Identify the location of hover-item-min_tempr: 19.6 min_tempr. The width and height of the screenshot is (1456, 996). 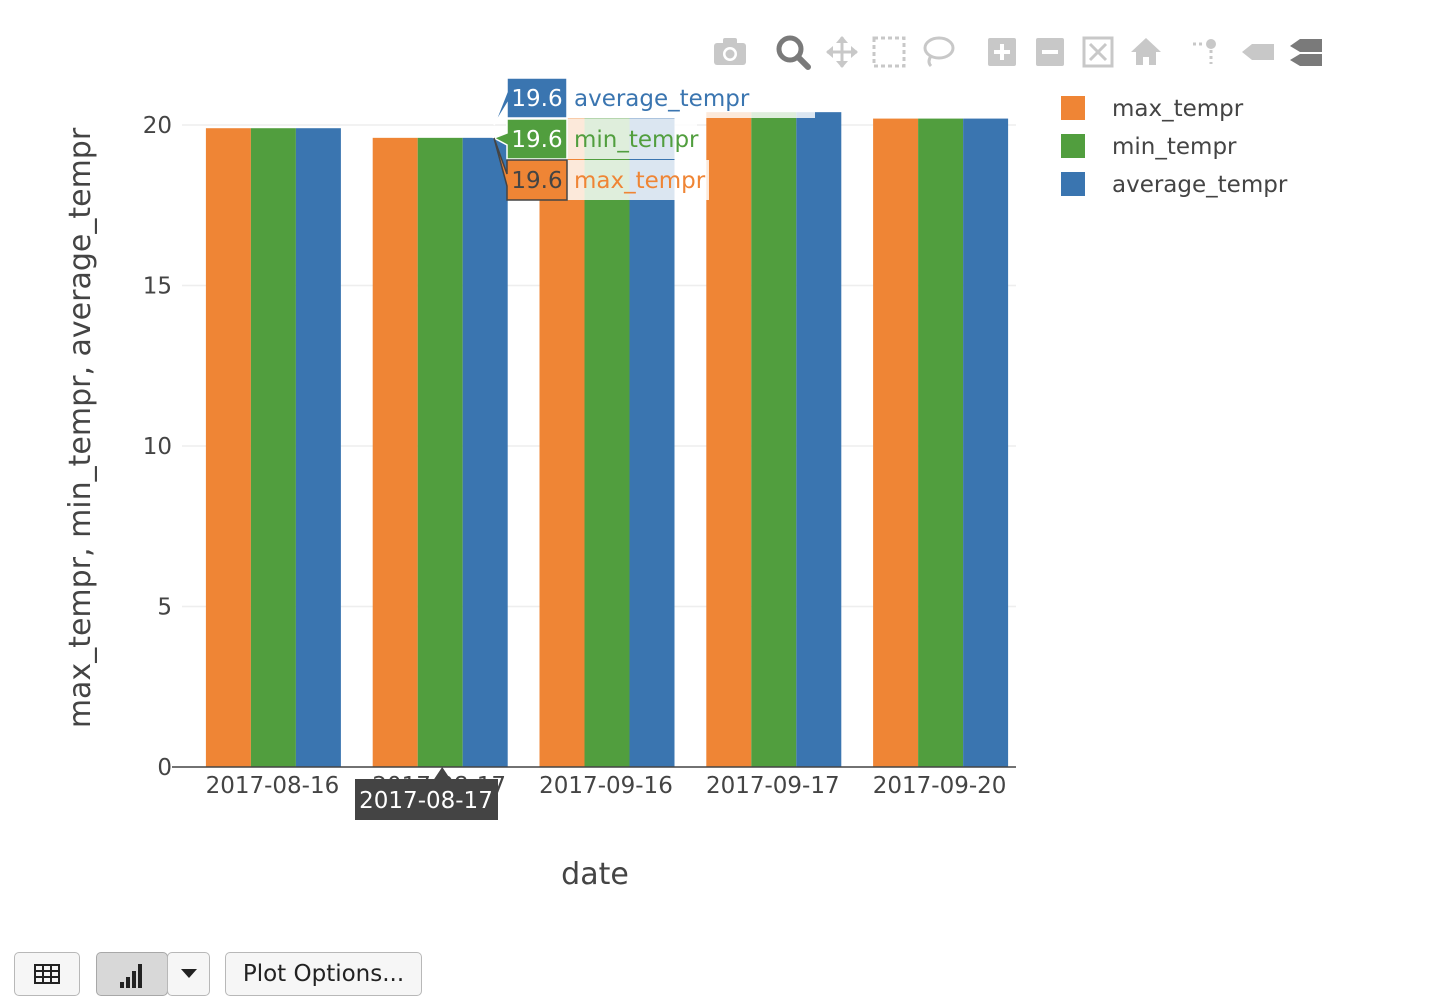
(595, 139).